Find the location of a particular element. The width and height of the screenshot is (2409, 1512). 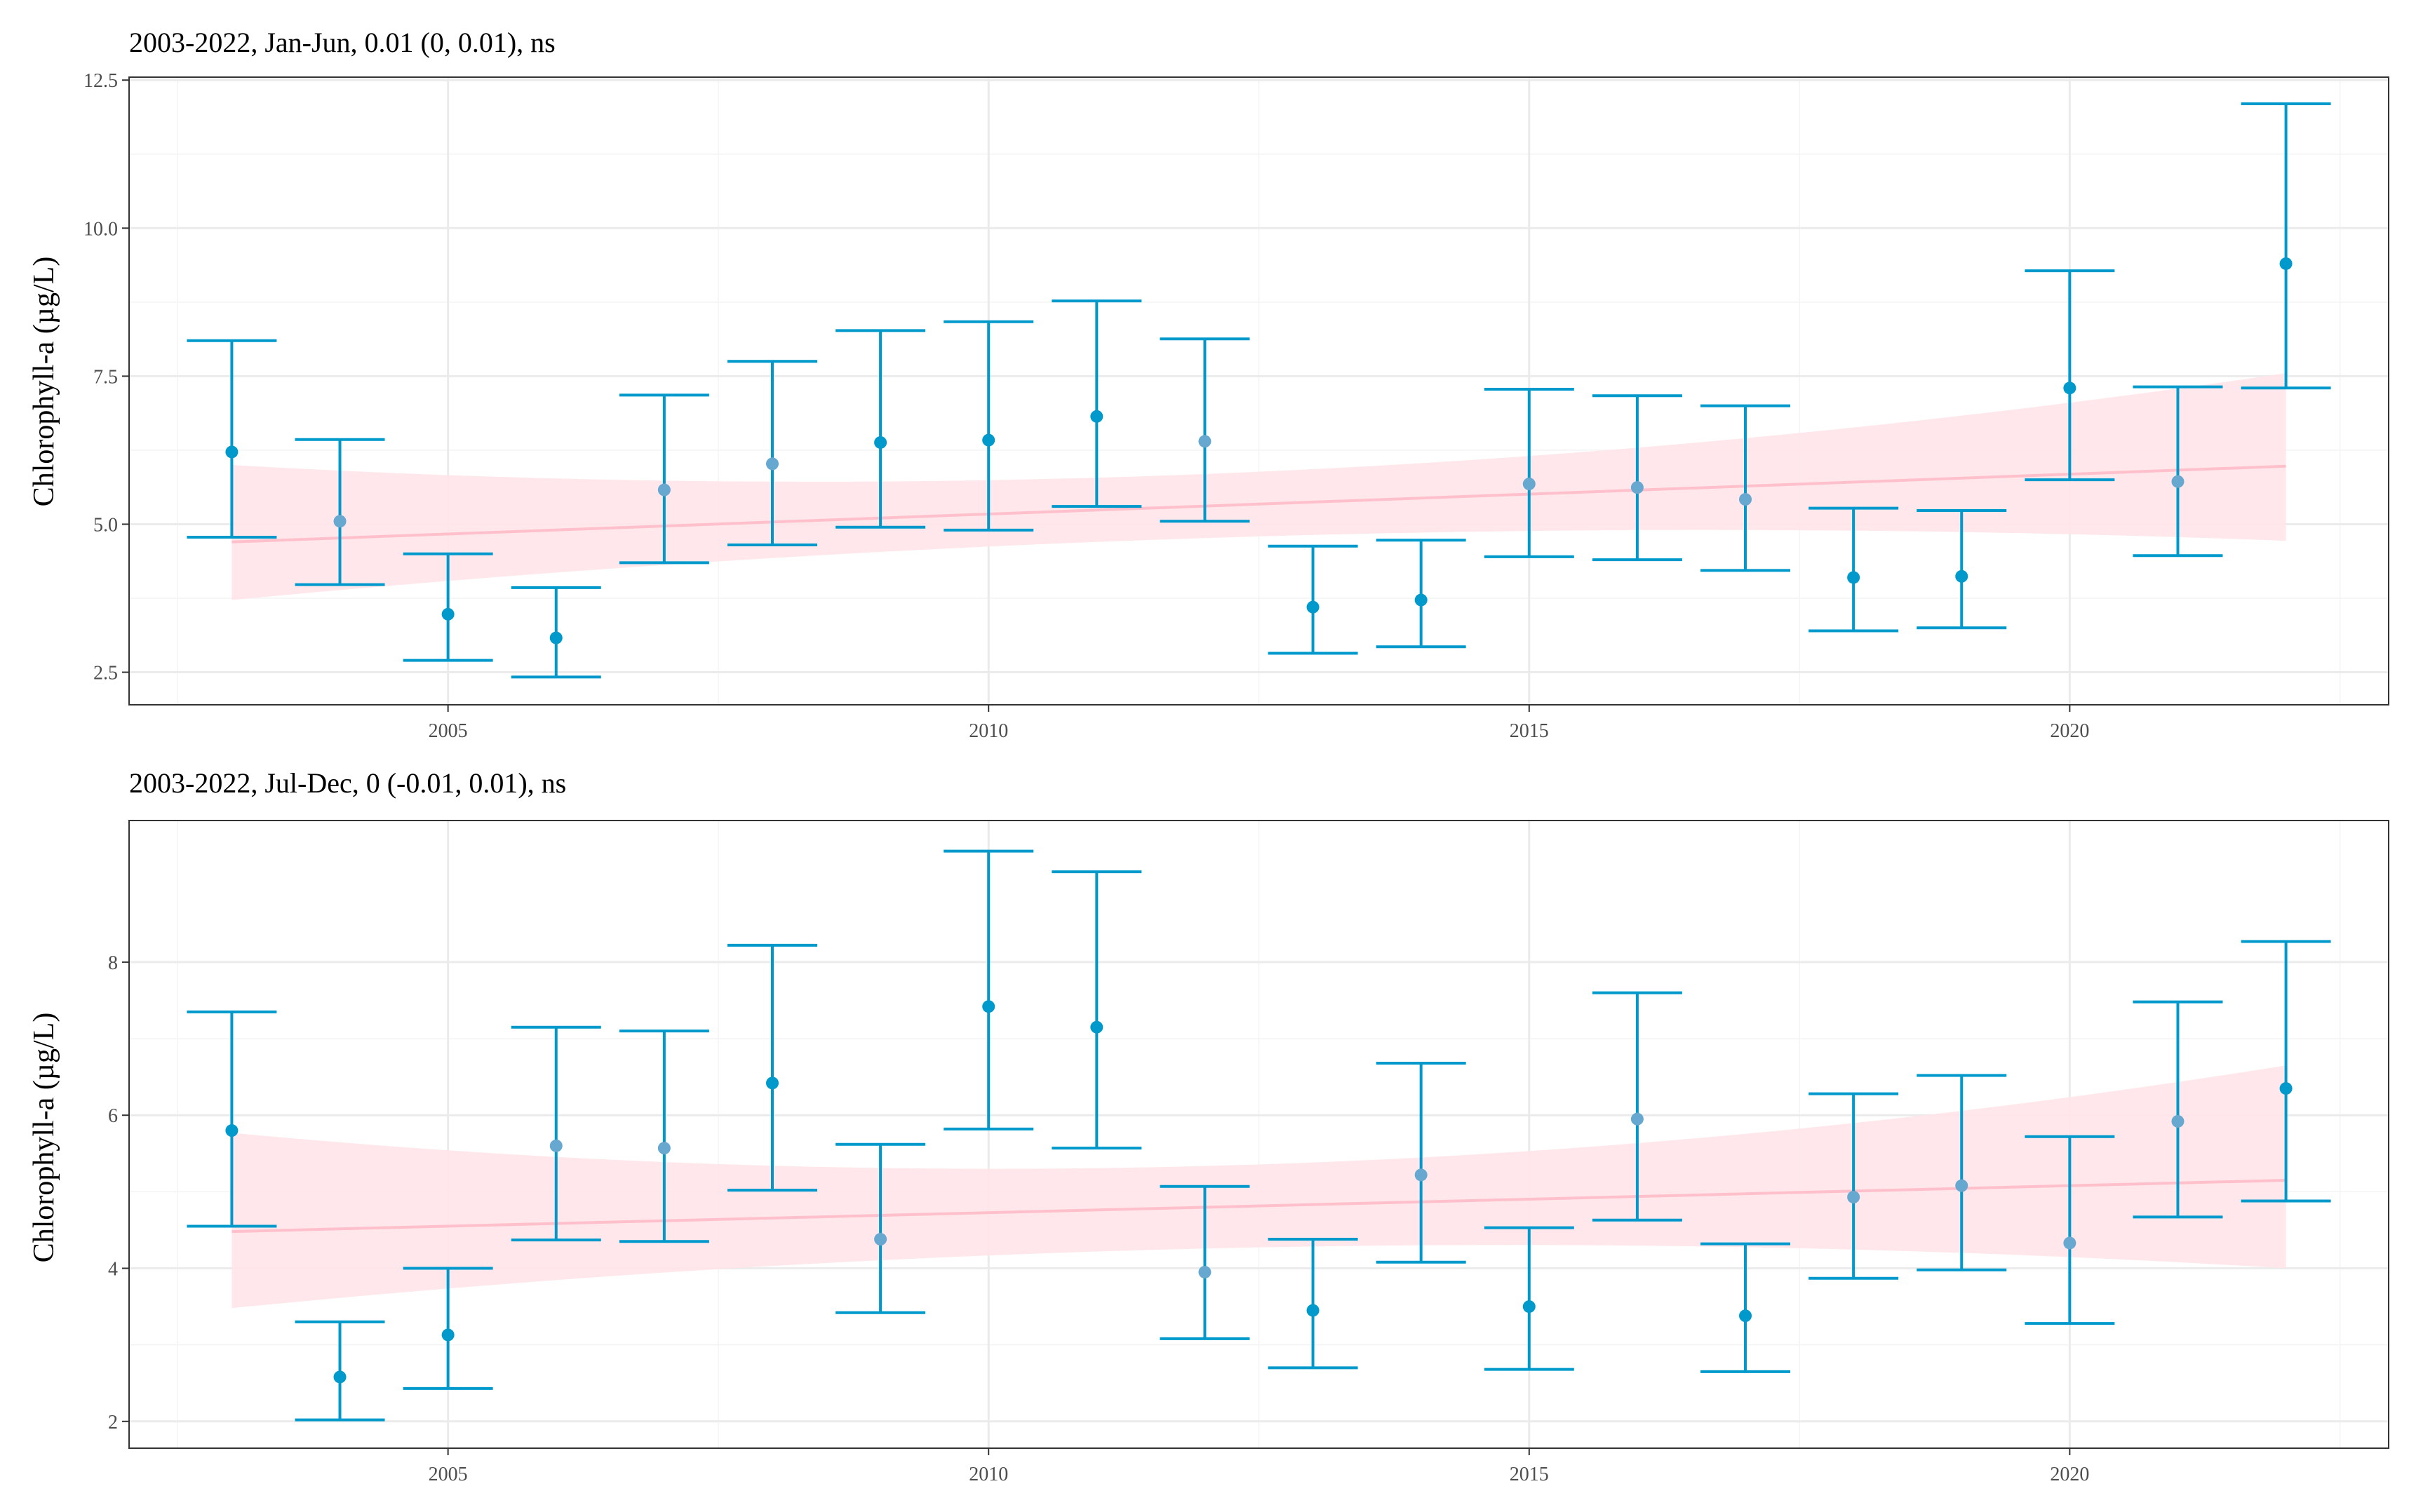

confidence-band is located at coordinates (1258, 486).